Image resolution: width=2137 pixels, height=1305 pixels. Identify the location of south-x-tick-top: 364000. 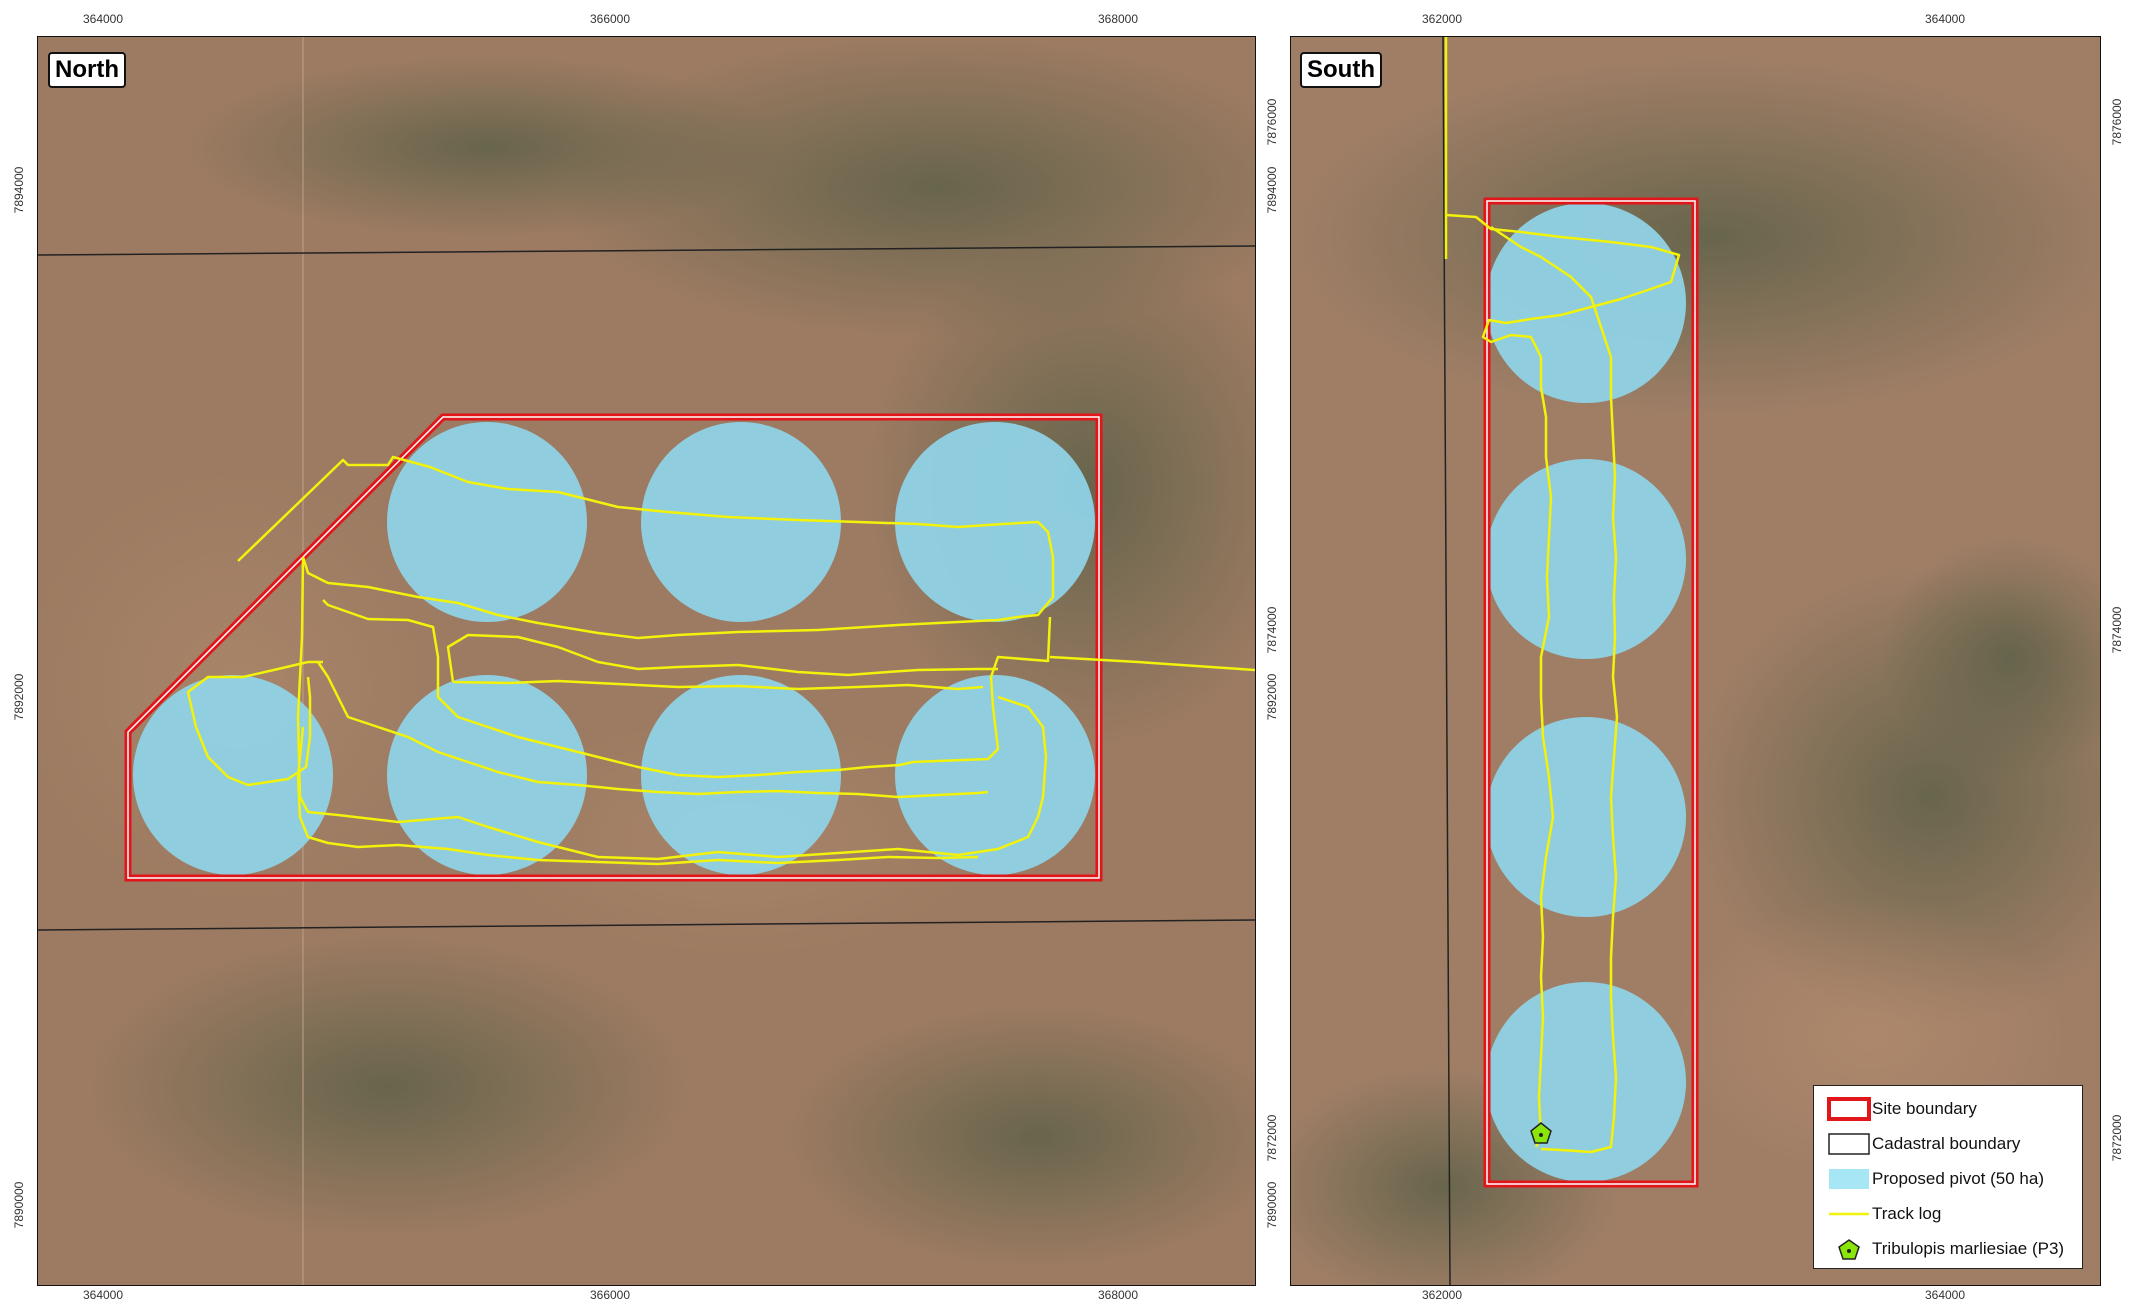
(1945, 19).